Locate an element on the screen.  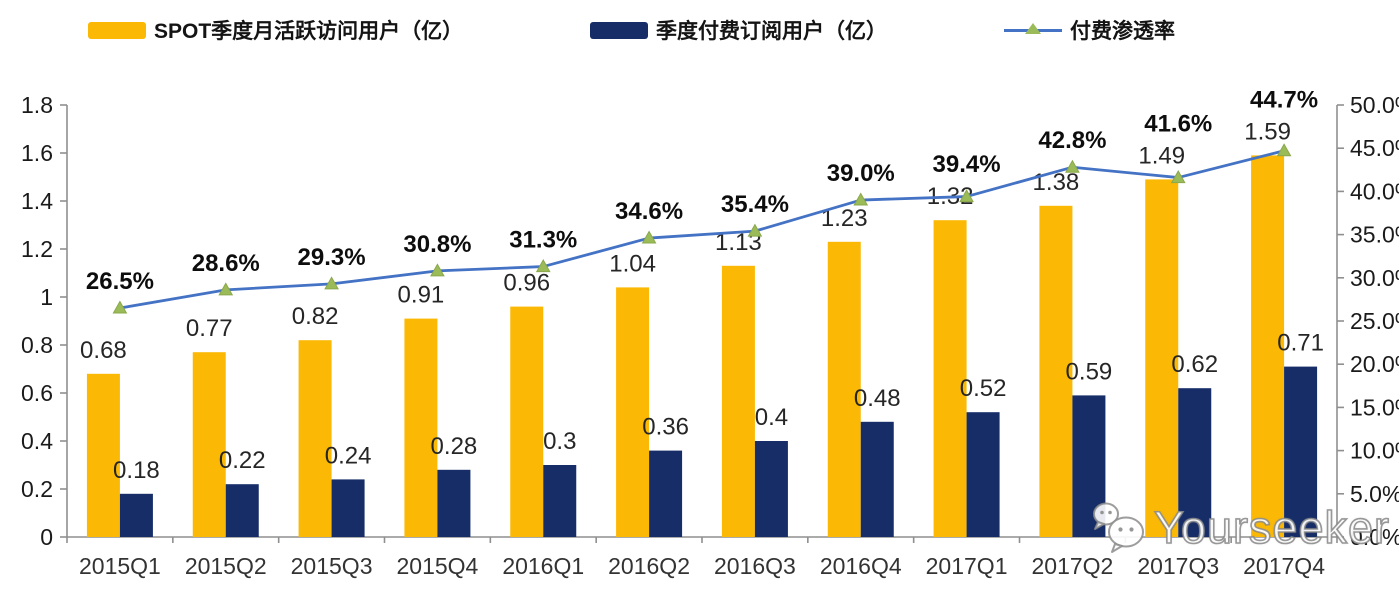
left-axis-tick-label: 0.8 is located at coordinates (37, 345).